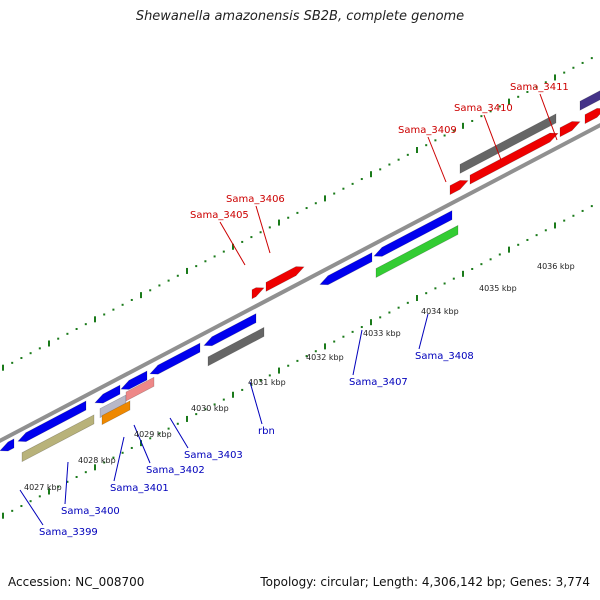 This screenshot has width=600, height=600. What do you see at coordinates (325, 357) in the screenshot?
I see `tick-label: 4032 kbp` at bounding box center [325, 357].